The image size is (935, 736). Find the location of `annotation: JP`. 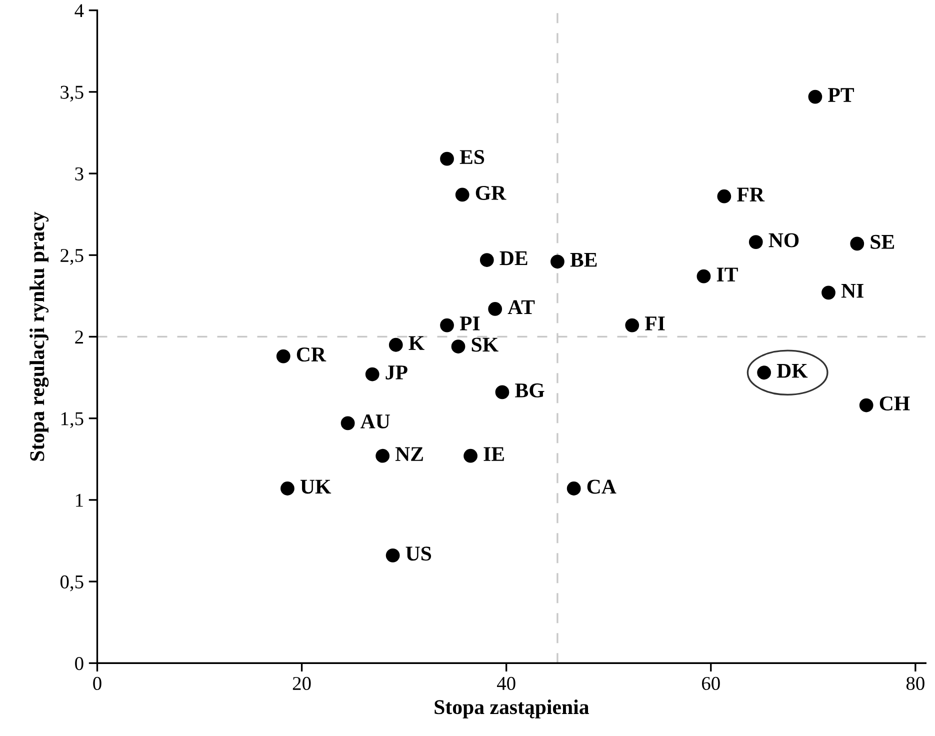

annotation: JP is located at coordinates (397, 373).